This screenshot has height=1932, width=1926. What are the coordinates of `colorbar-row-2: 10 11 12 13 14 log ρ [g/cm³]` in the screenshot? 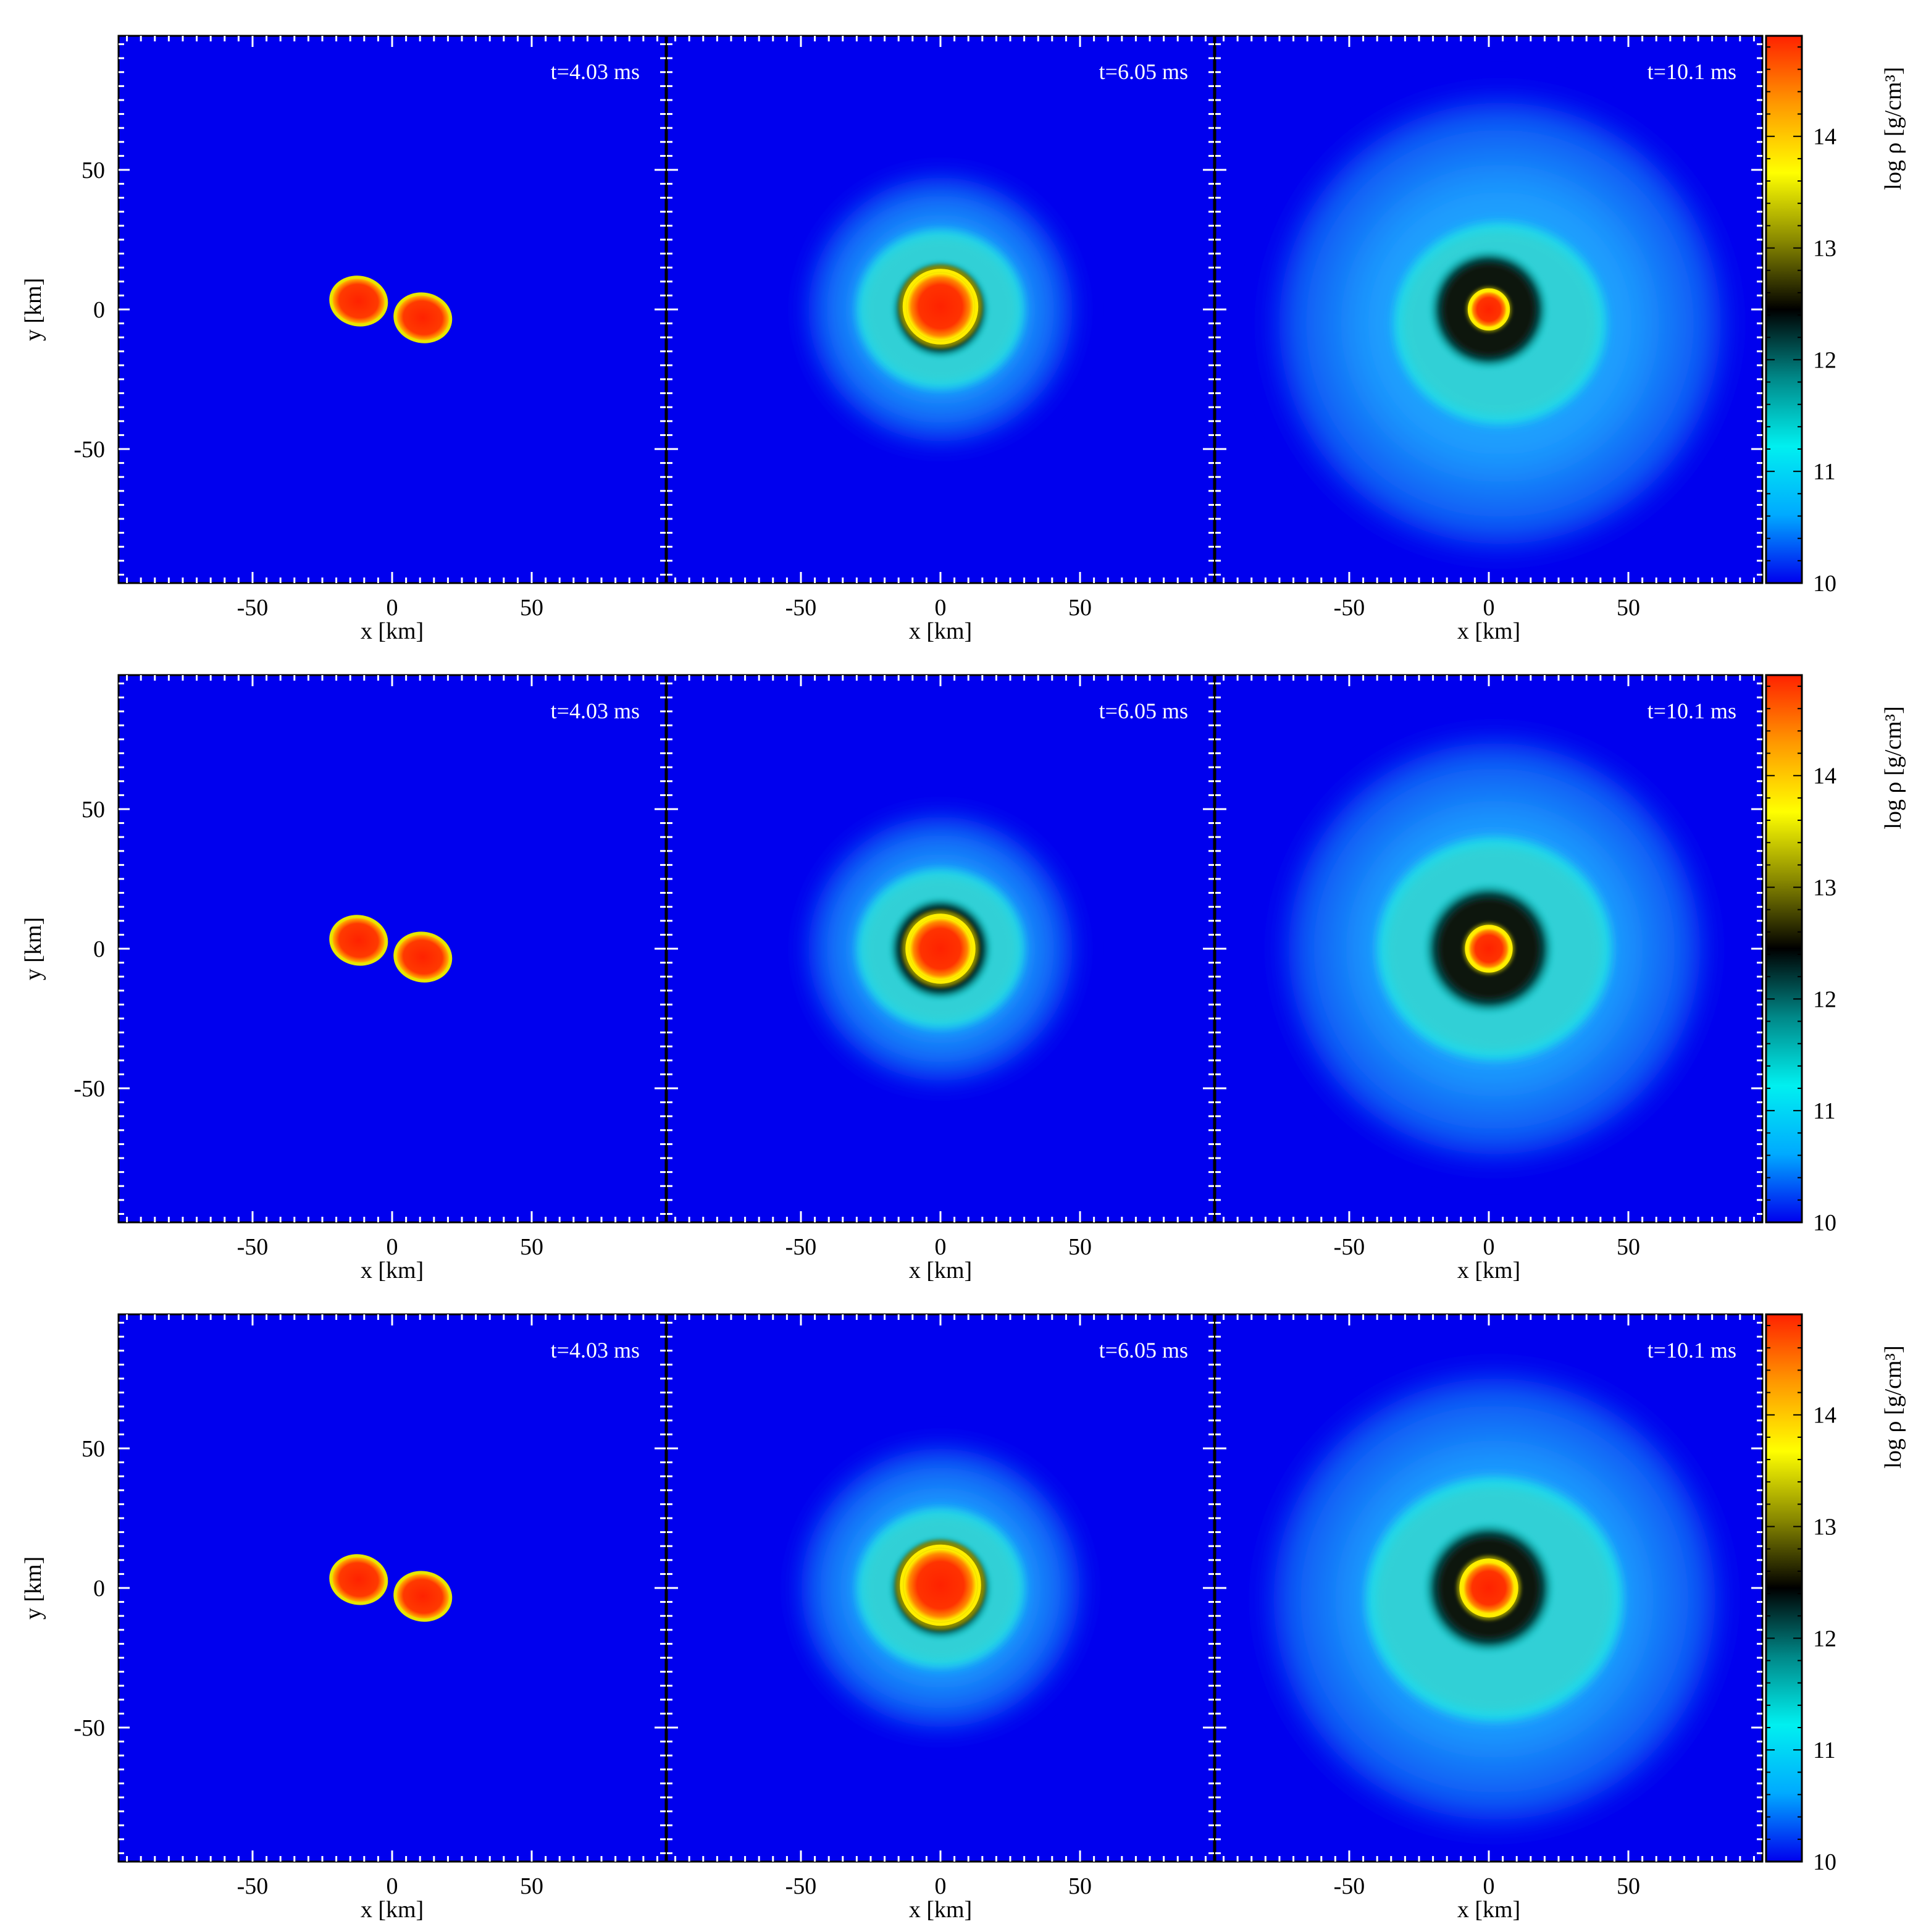 It's located at (1835, 955).